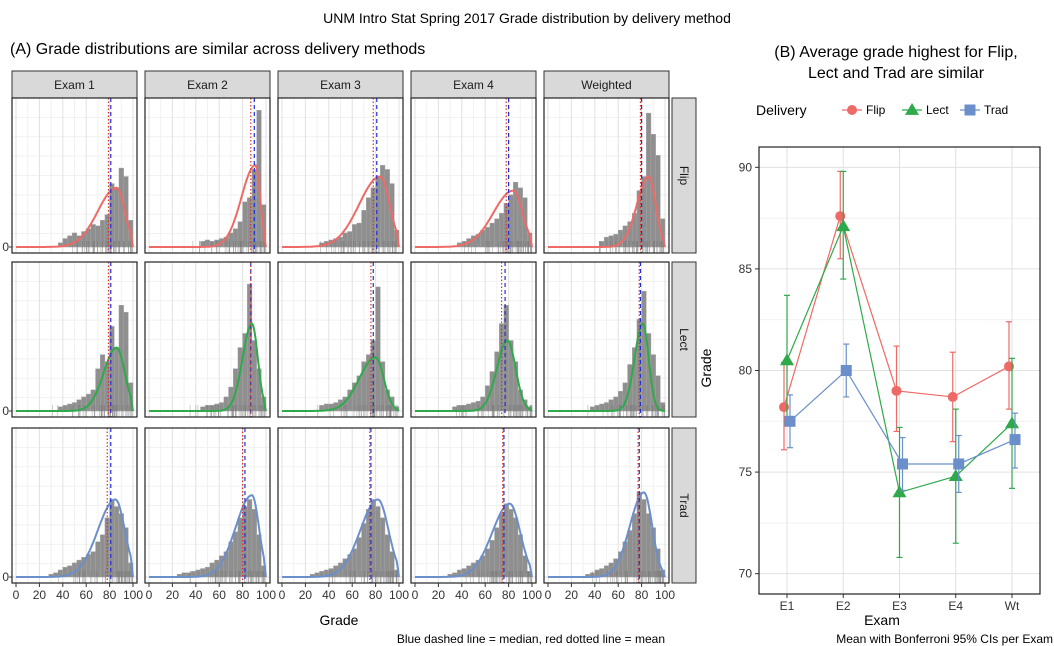 This screenshot has width=1054, height=646. What do you see at coordinates (843, 606) in the screenshot?
I see `panel-b-x-tick-label: E2` at bounding box center [843, 606].